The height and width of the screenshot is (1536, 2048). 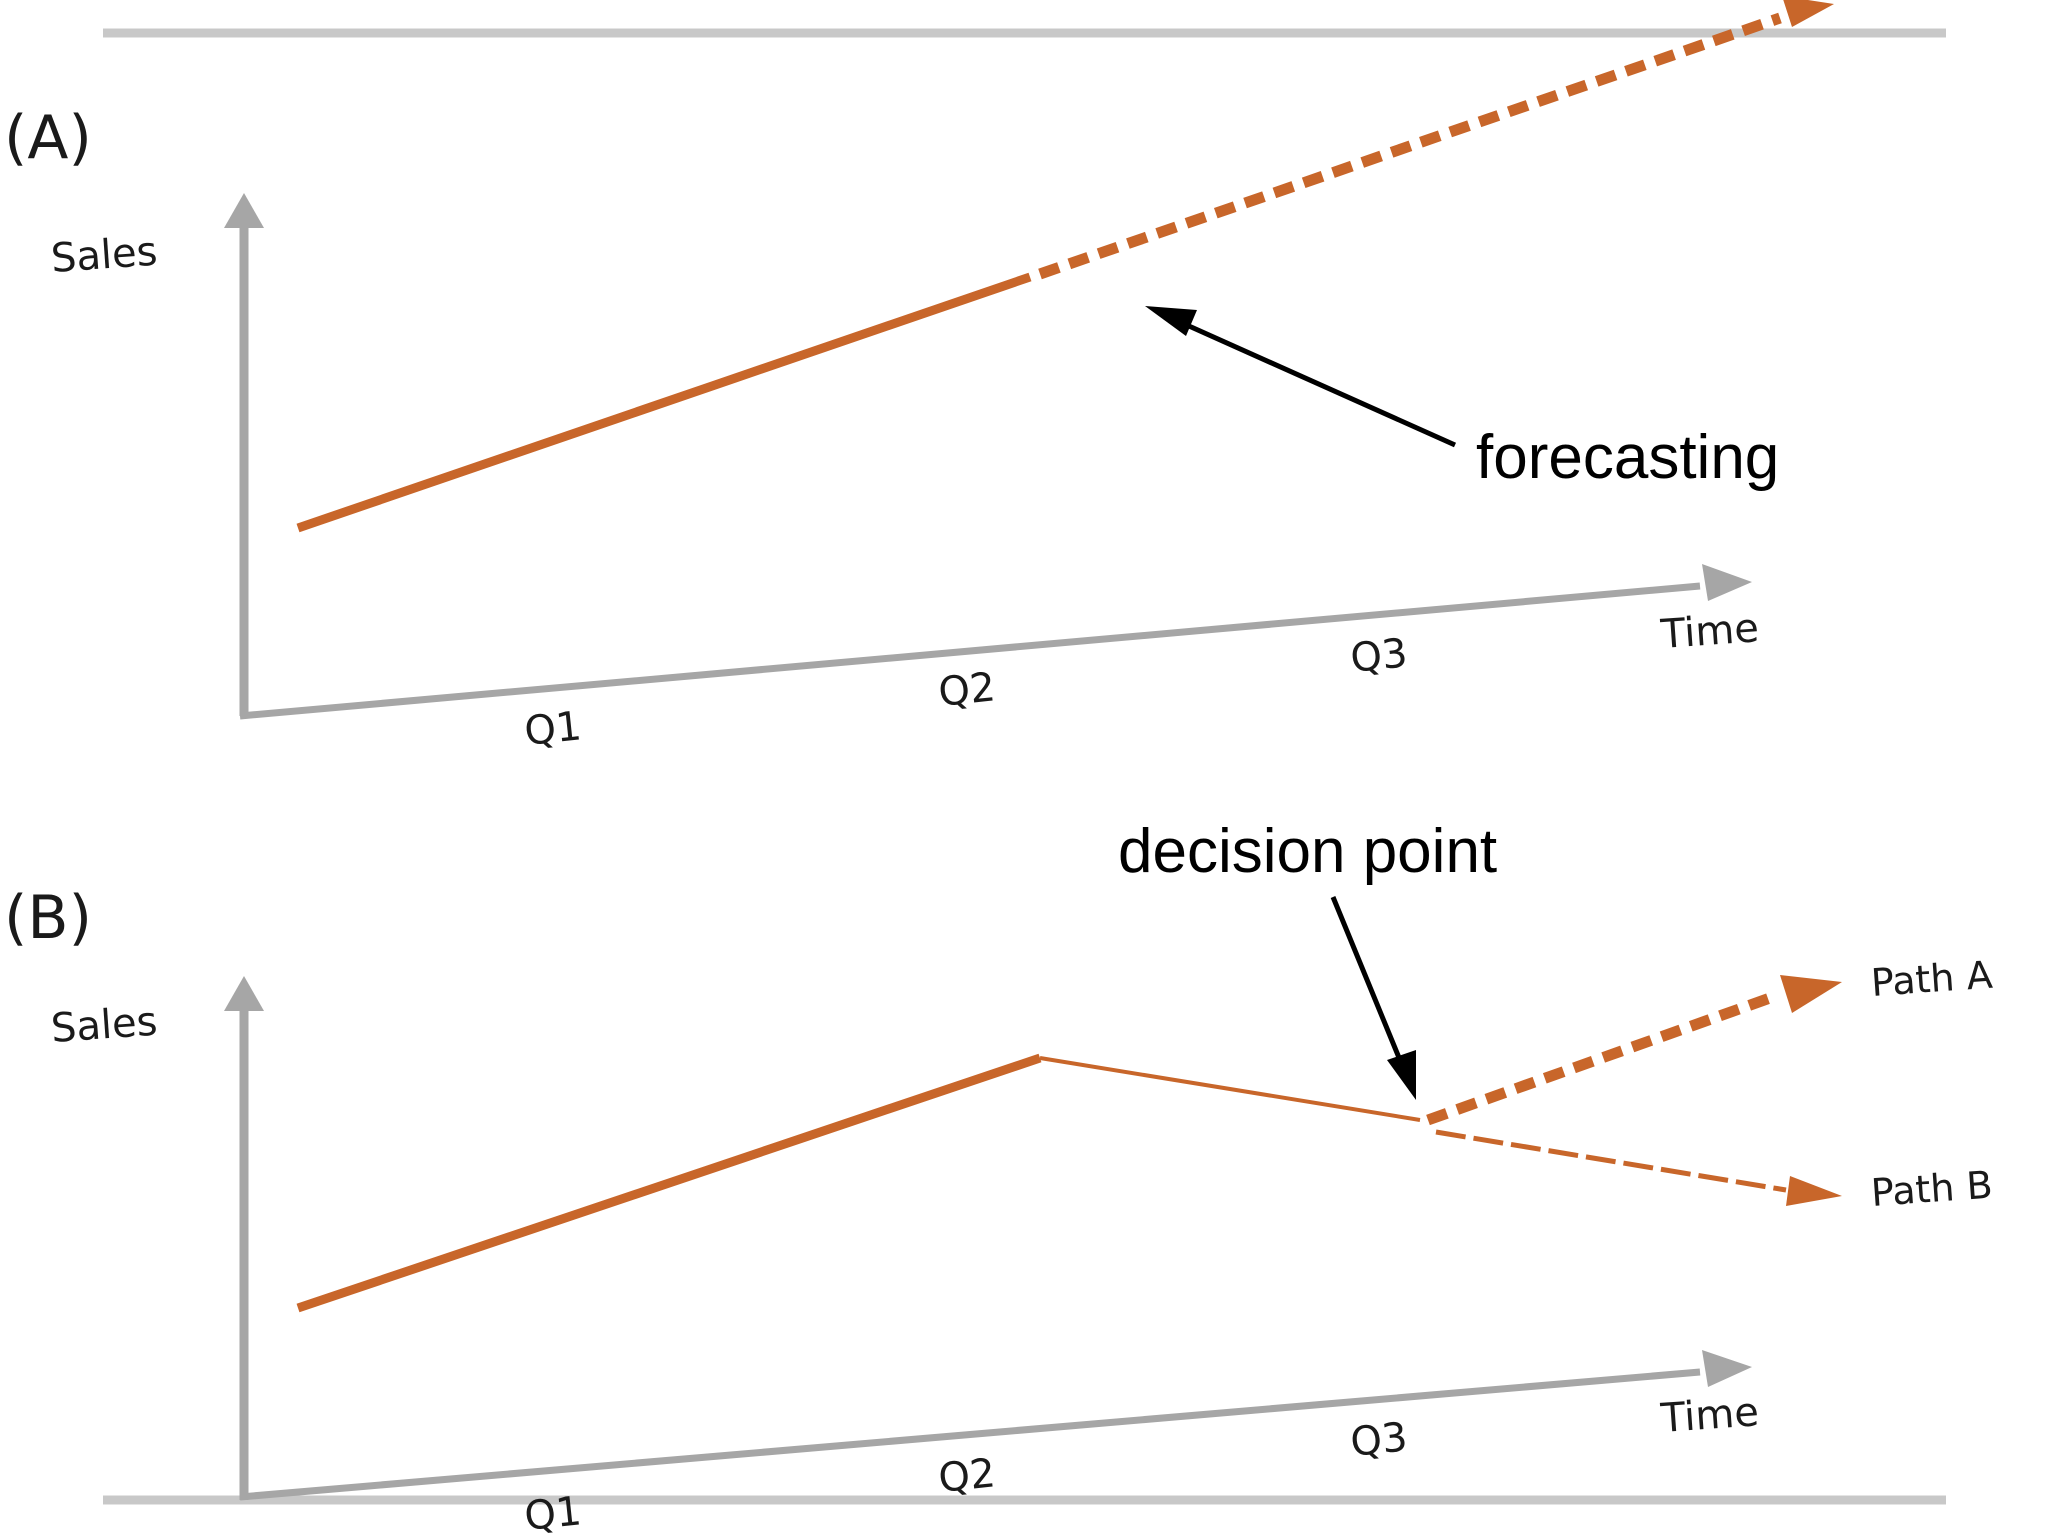 What do you see at coordinates (1611, 1161) in the screenshot?
I see `path-b-line` at bounding box center [1611, 1161].